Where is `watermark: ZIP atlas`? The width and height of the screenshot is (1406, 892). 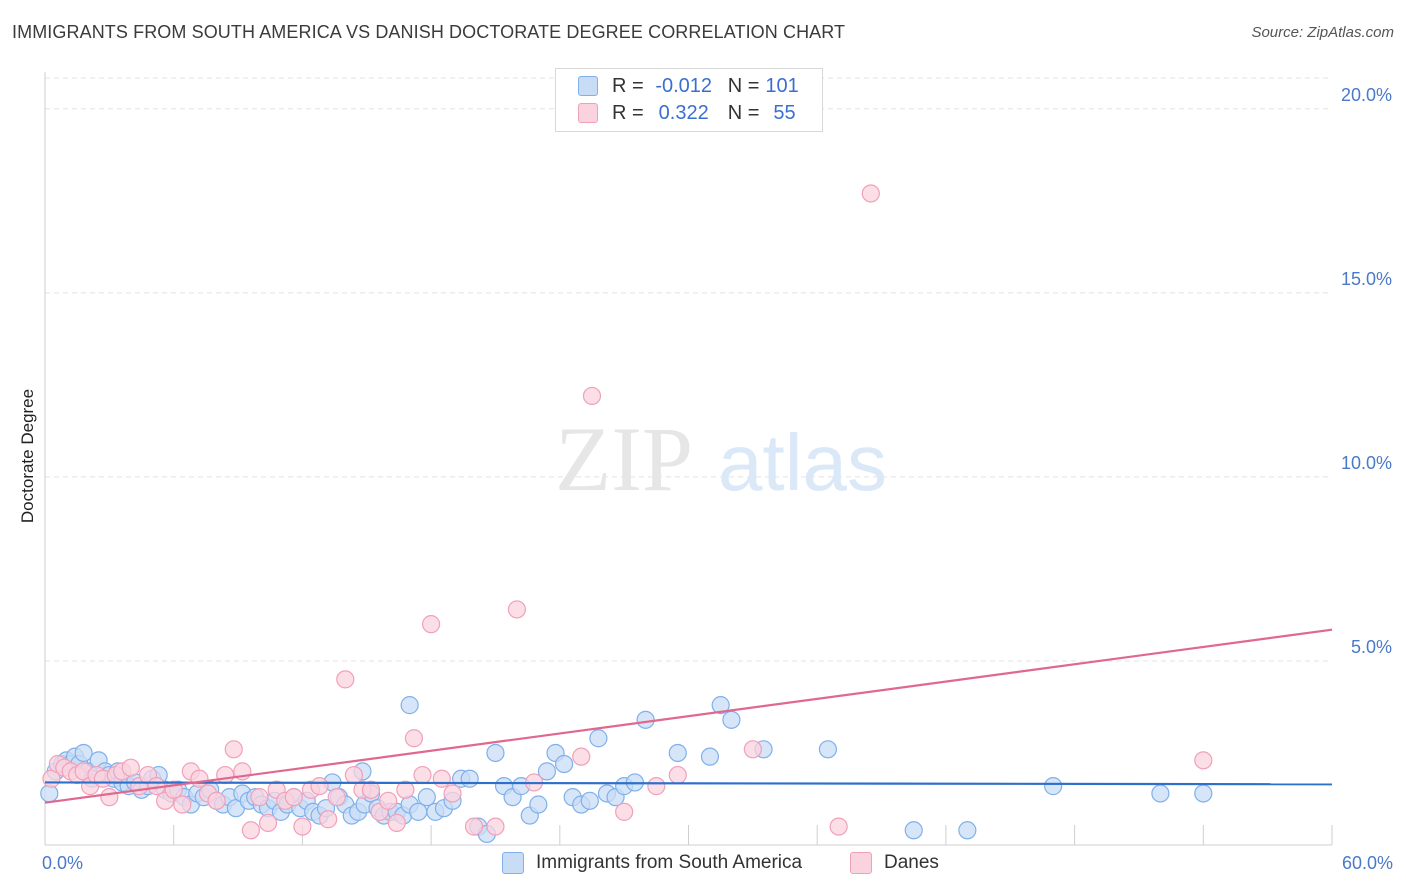 watermark: ZIP atlas is located at coordinates (721, 459).